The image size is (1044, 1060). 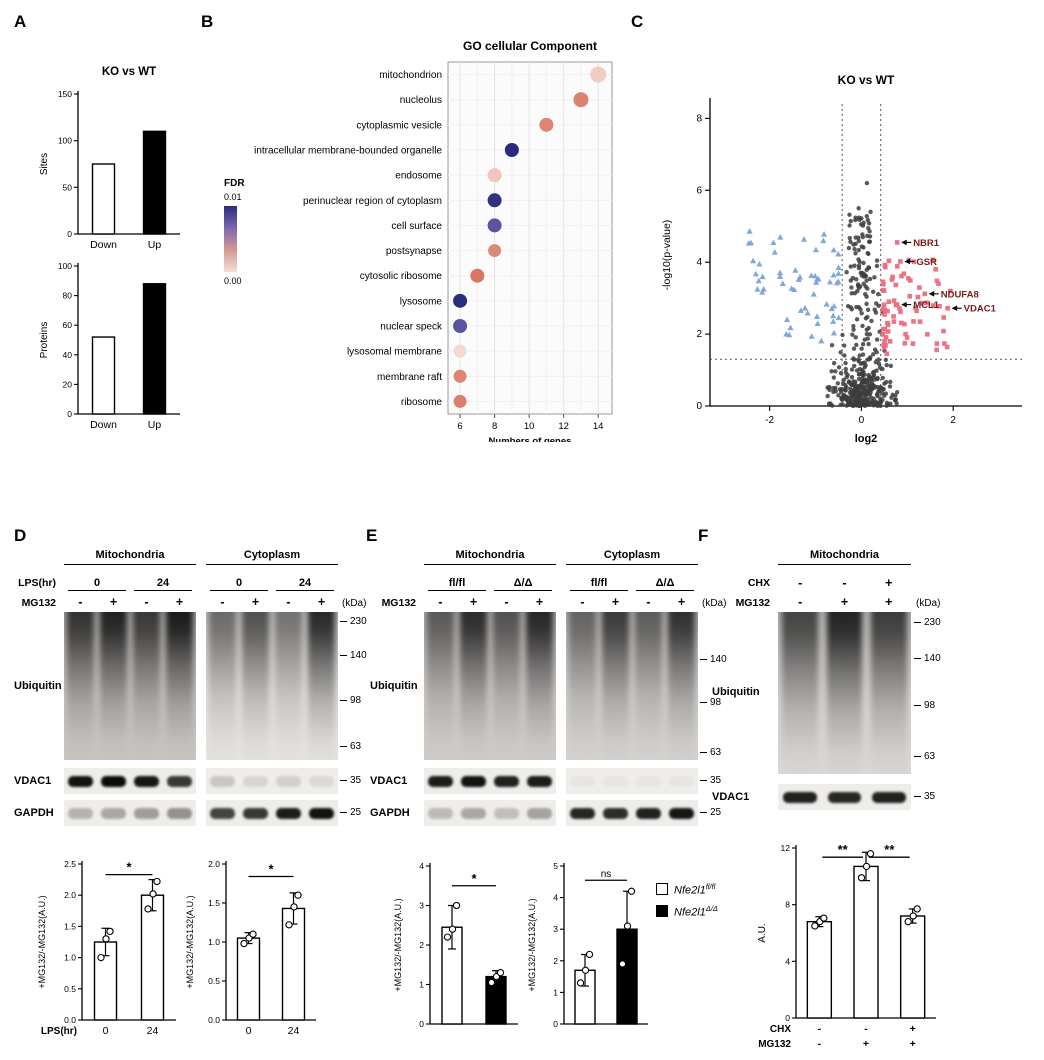 I want to click on svg-text: GO cellular Component, so click(x=530, y=46).